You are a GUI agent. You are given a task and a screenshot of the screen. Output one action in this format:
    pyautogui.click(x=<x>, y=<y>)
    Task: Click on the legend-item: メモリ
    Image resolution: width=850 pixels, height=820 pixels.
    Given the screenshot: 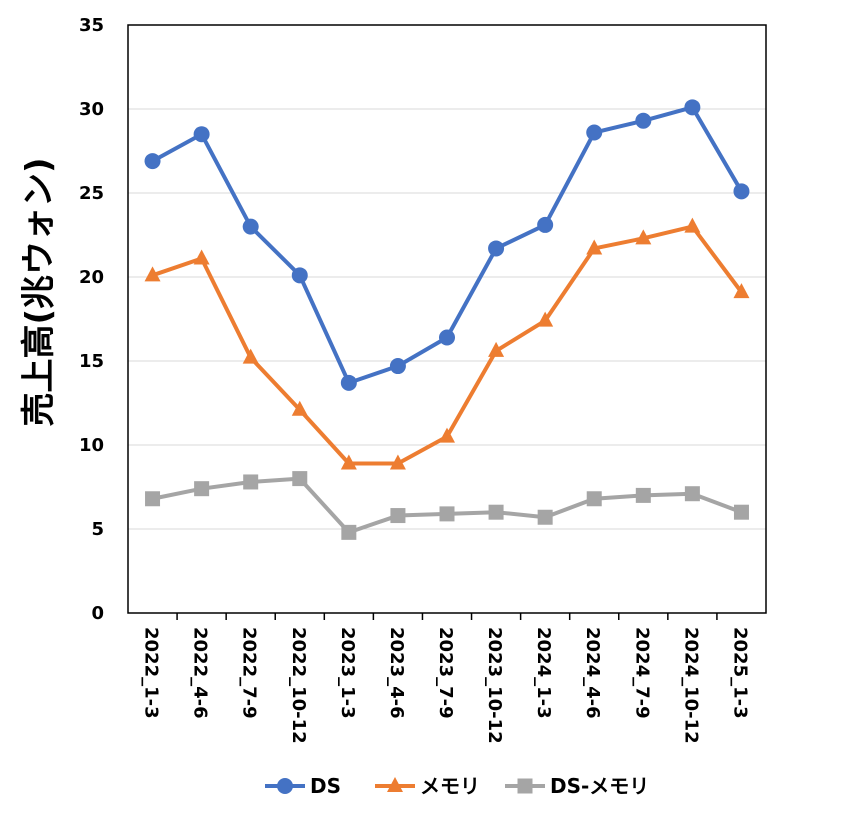 What is the action you would take?
    pyautogui.click(x=427, y=786)
    